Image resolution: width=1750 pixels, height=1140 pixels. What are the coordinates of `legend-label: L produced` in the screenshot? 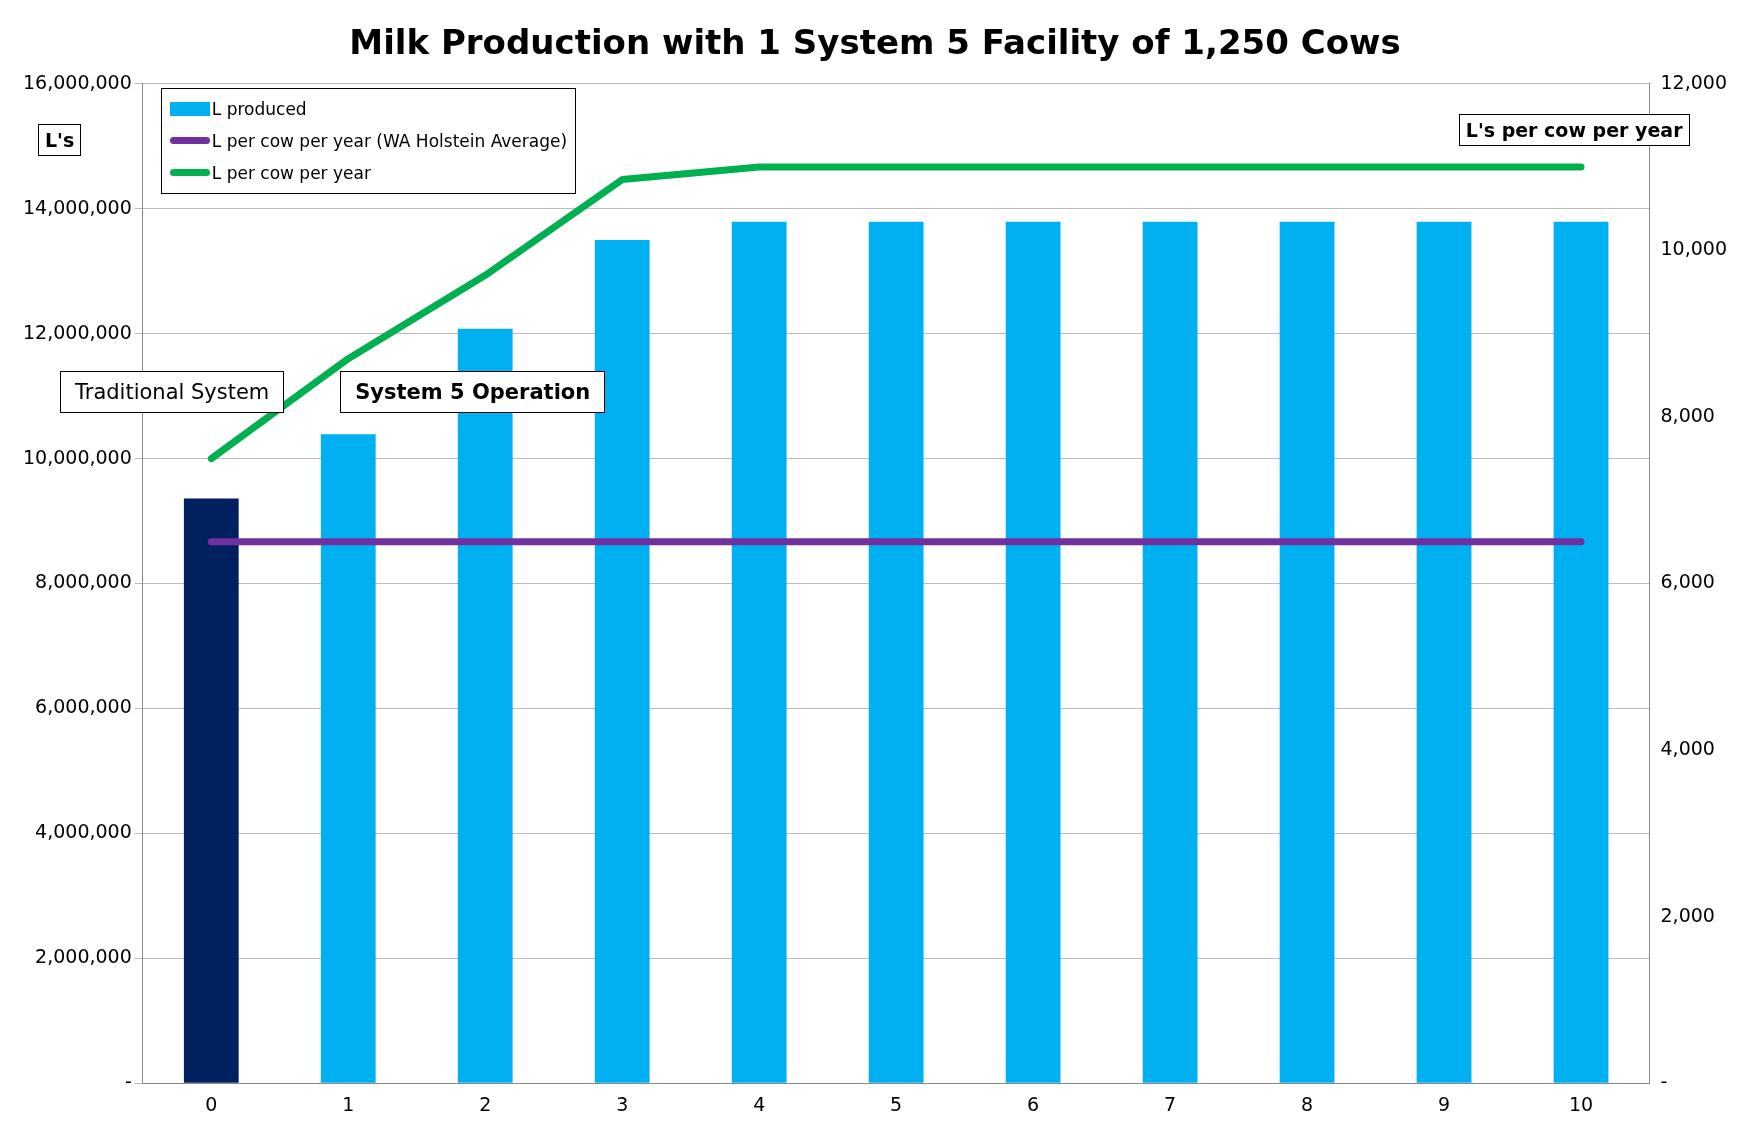 It's located at (259, 108).